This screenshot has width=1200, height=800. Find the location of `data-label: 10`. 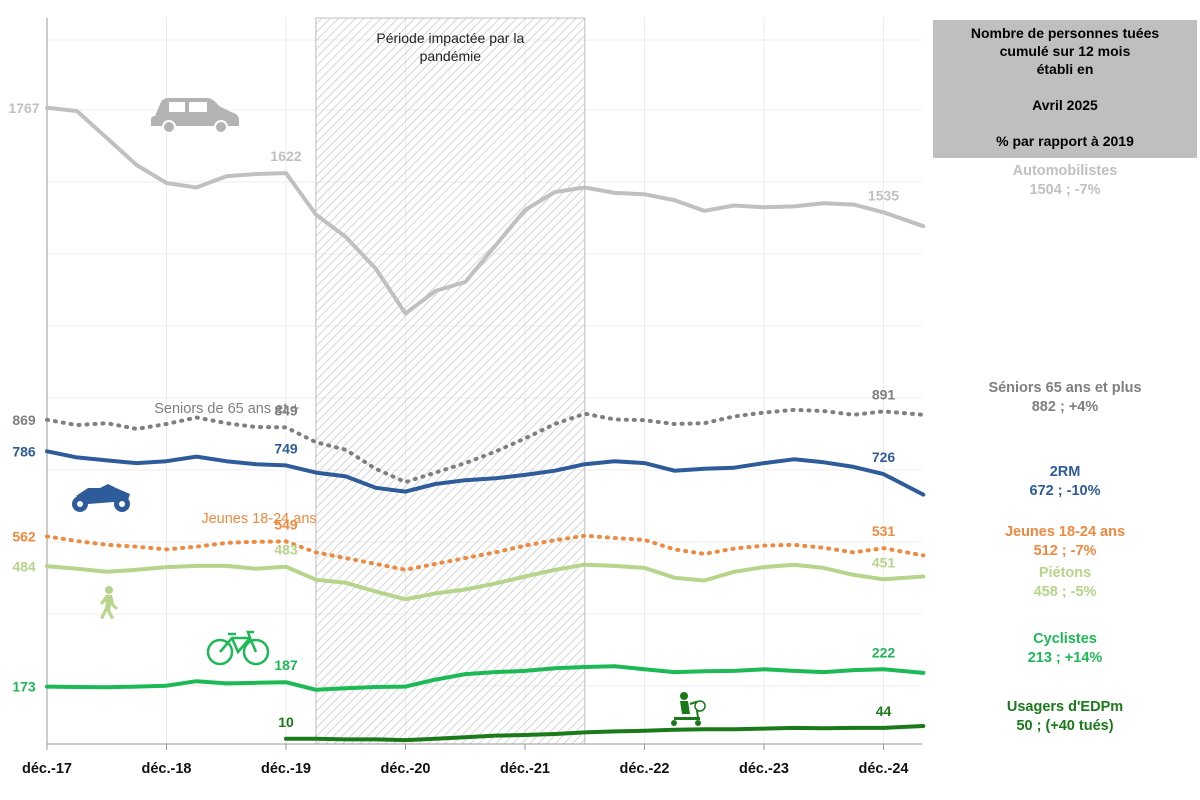

data-label: 10 is located at coordinates (286, 722).